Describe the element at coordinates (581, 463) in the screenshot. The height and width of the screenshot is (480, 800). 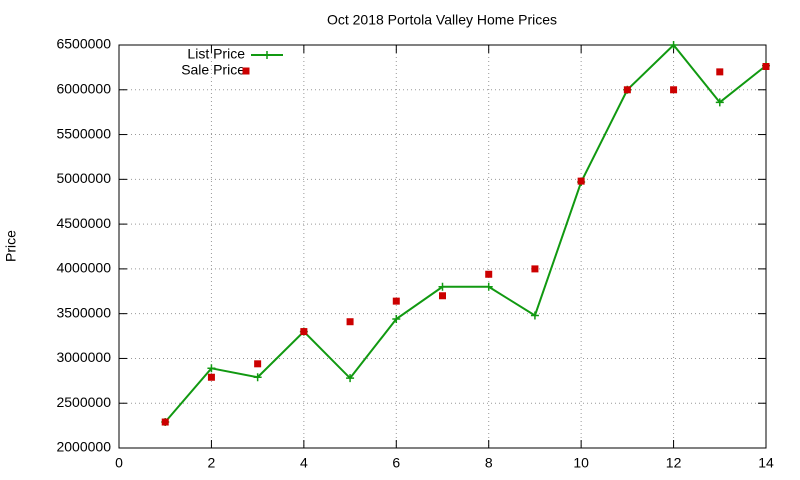
I see `x-tick-label: 10` at that location.